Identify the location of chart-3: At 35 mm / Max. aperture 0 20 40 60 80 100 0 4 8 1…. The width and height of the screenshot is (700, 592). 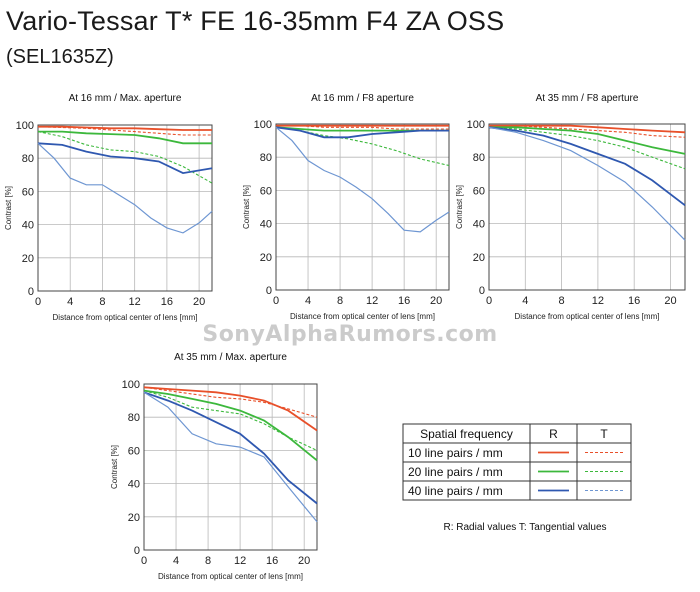
(214, 466).